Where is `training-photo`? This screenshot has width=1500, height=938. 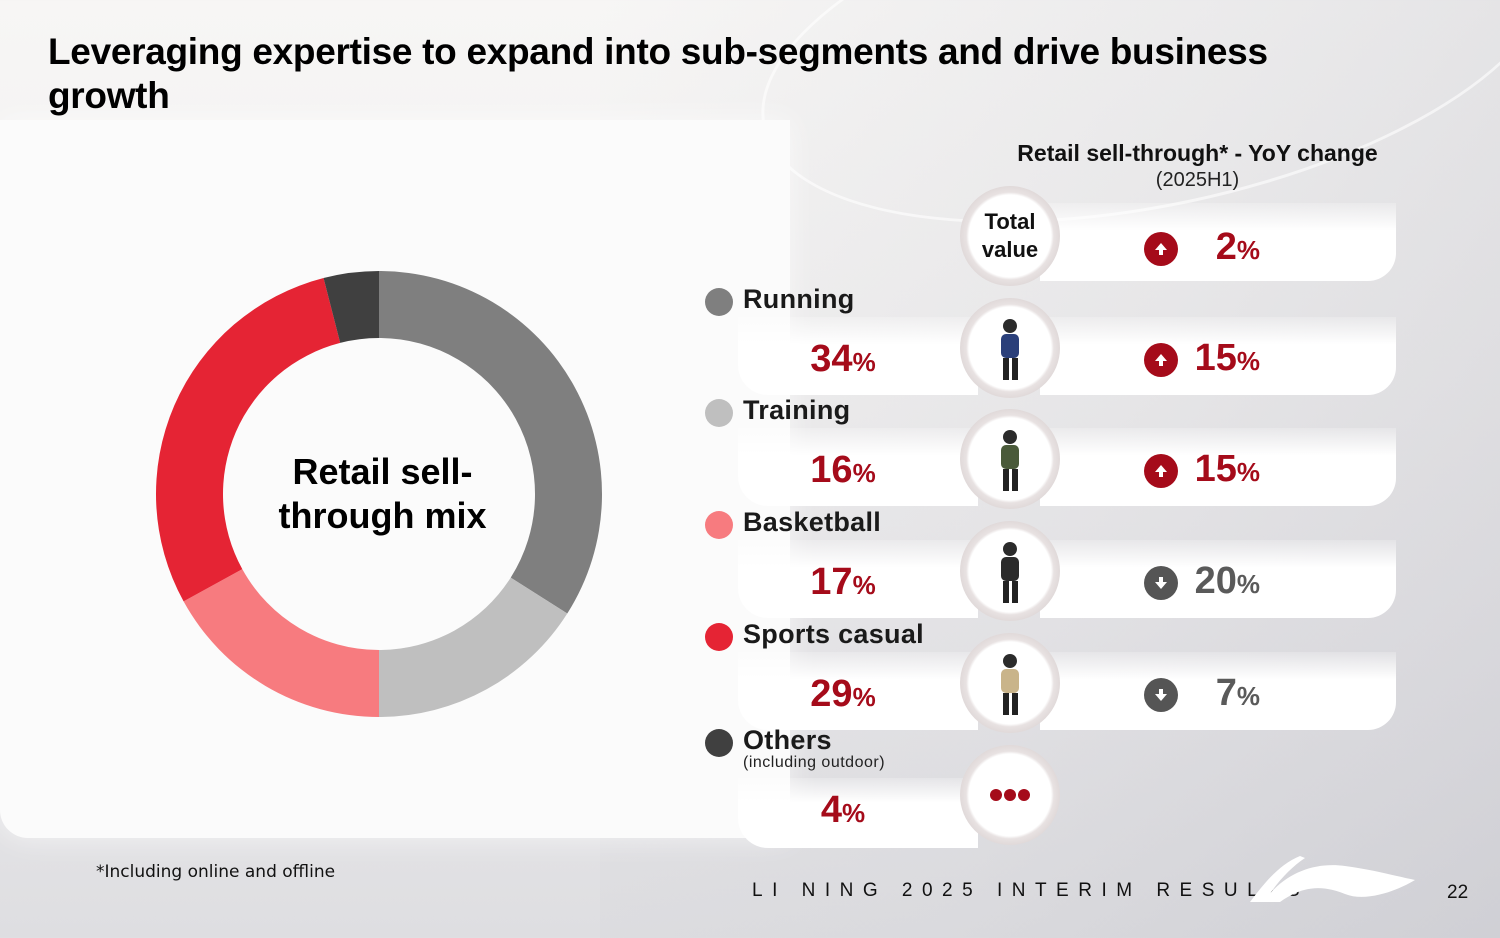 training-photo is located at coordinates (1010, 459).